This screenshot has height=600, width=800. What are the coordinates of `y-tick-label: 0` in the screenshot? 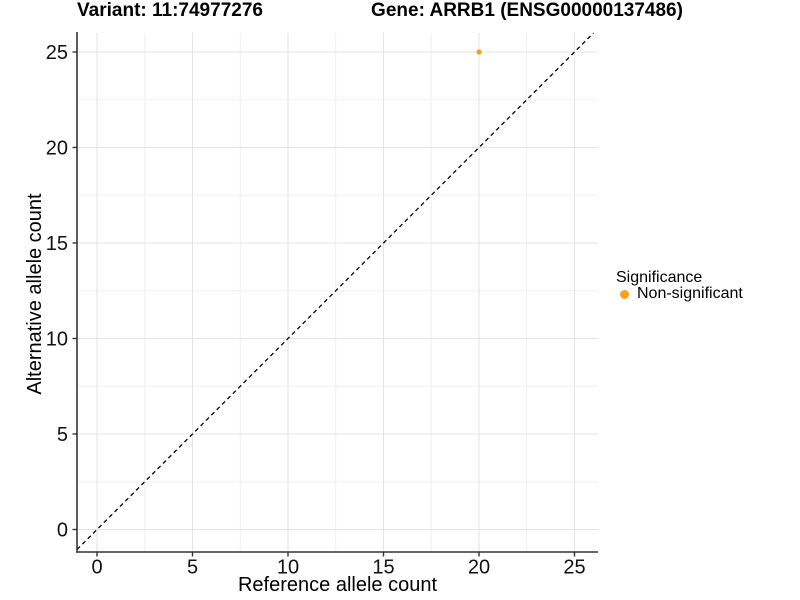 It's located at (62, 531).